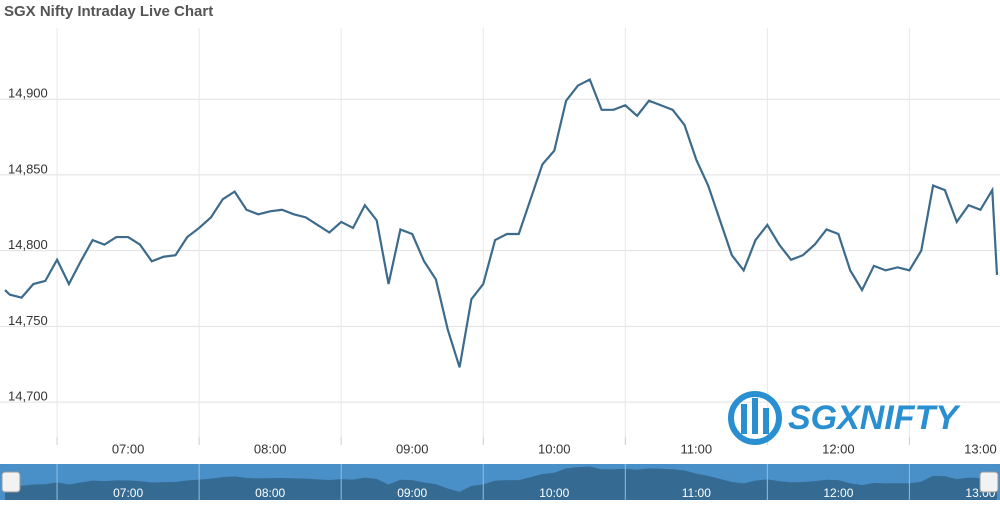  Describe the element at coordinates (980, 448) in the screenshot. I see `x-tick-label: 13:00` at that location.